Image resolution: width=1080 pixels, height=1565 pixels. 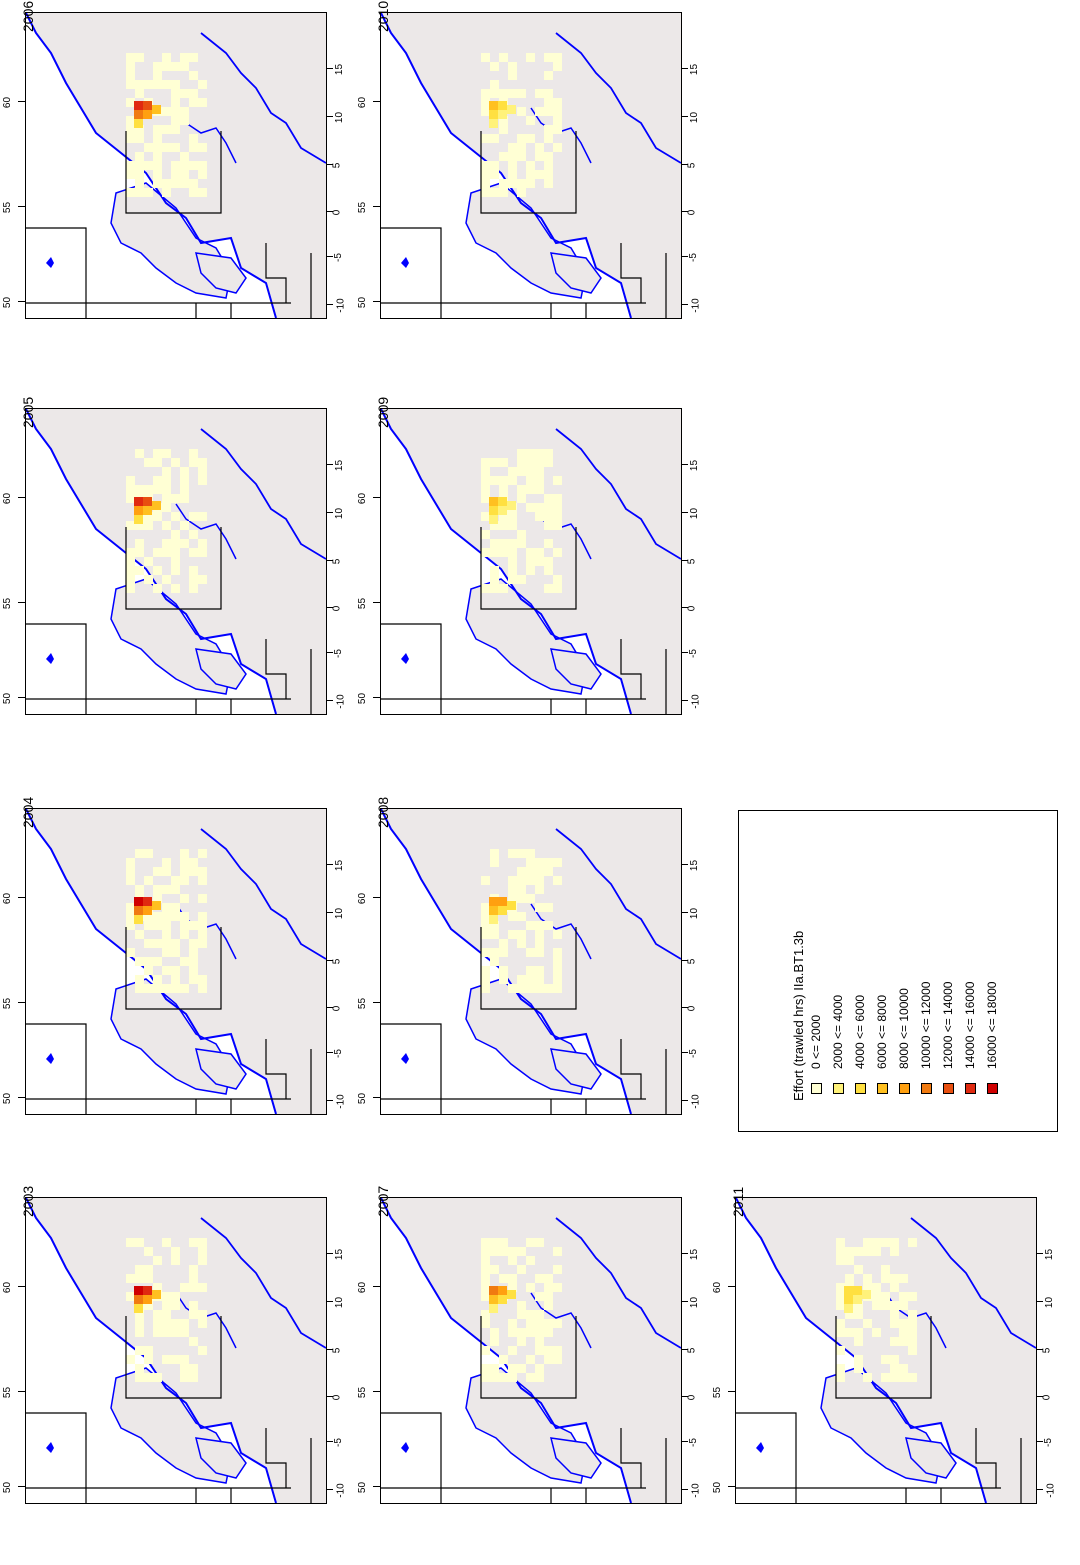 I want to click on x-tick-label: -5, so click(x=338, y=257).